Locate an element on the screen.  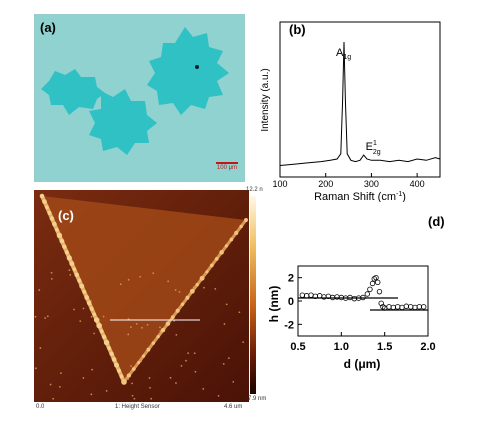
raman-y-label: Intensity (a.u.) is located at coordinates (265, 99).